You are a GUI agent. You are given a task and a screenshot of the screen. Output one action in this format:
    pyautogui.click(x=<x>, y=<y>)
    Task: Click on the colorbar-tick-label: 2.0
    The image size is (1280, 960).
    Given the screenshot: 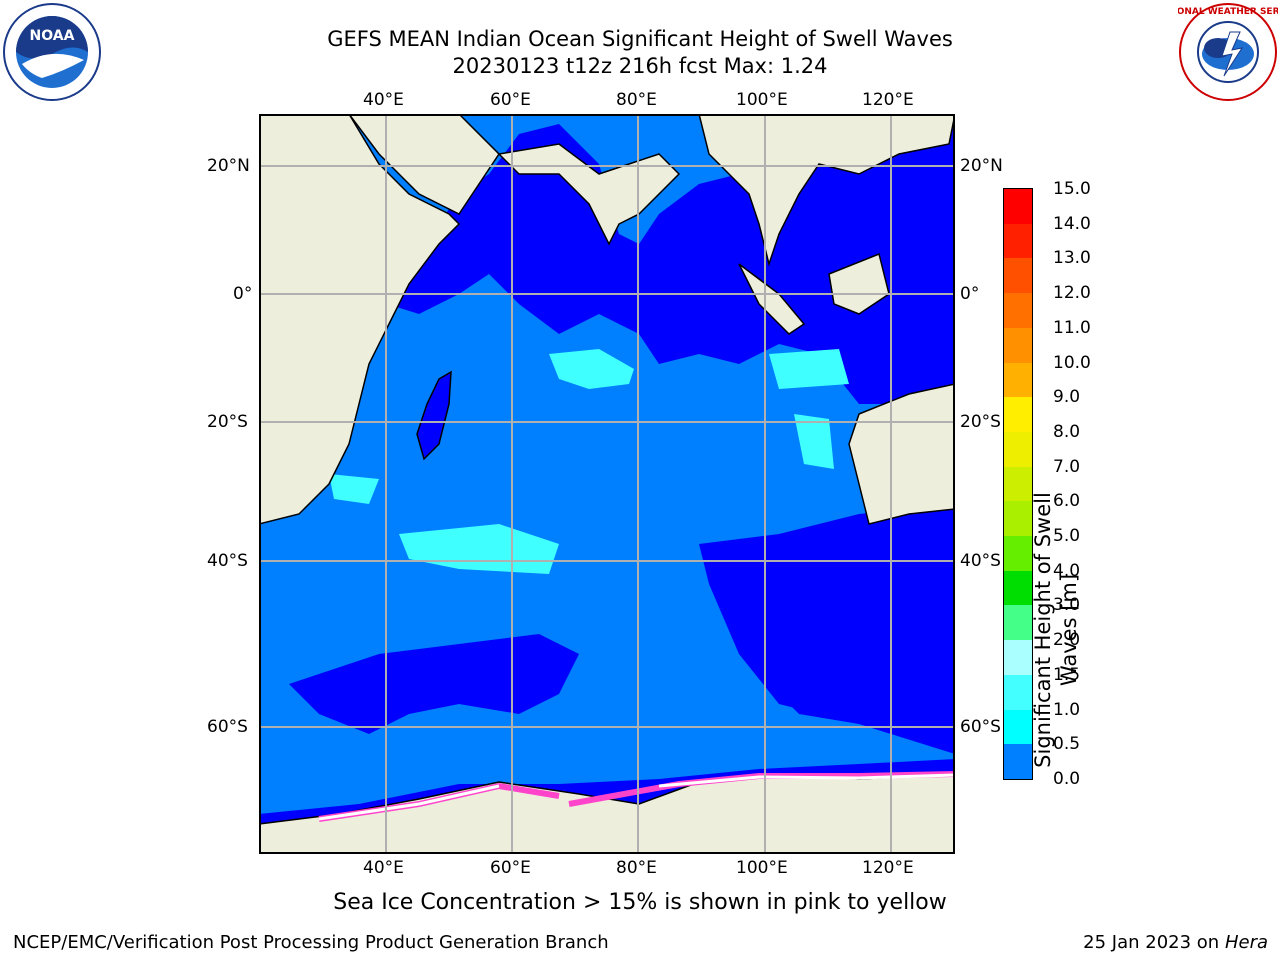 What is the action you would take?
    pyautogui.click(x=1067, y=640)
    